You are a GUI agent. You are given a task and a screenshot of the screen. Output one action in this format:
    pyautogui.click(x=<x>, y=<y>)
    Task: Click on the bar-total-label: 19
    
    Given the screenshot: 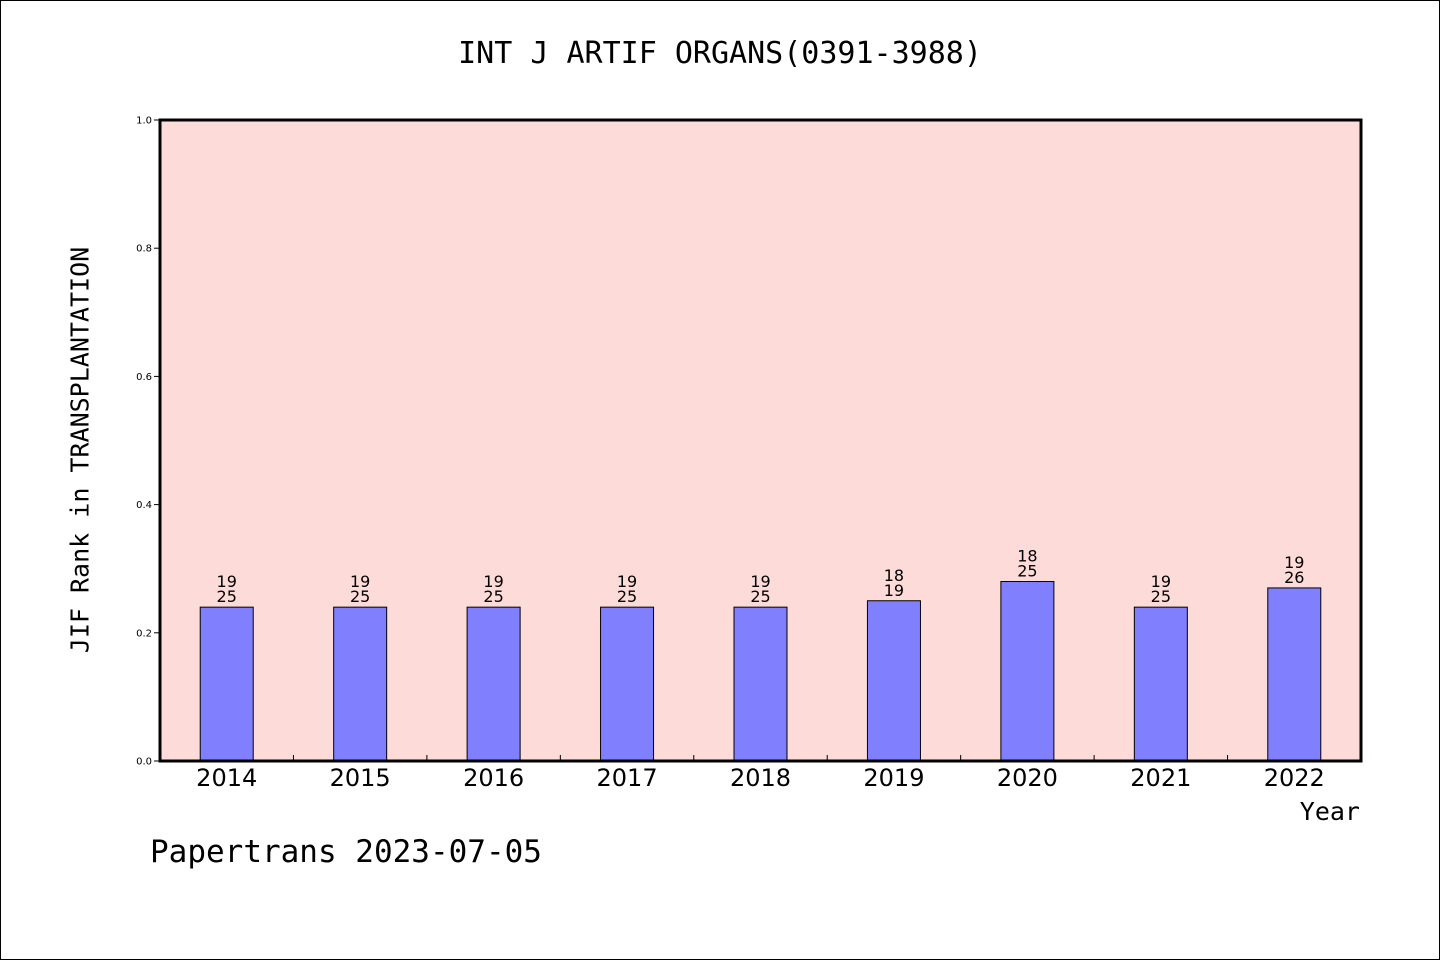 What is the action you would take?
    pyautogui.click(x=894, y=590)
    